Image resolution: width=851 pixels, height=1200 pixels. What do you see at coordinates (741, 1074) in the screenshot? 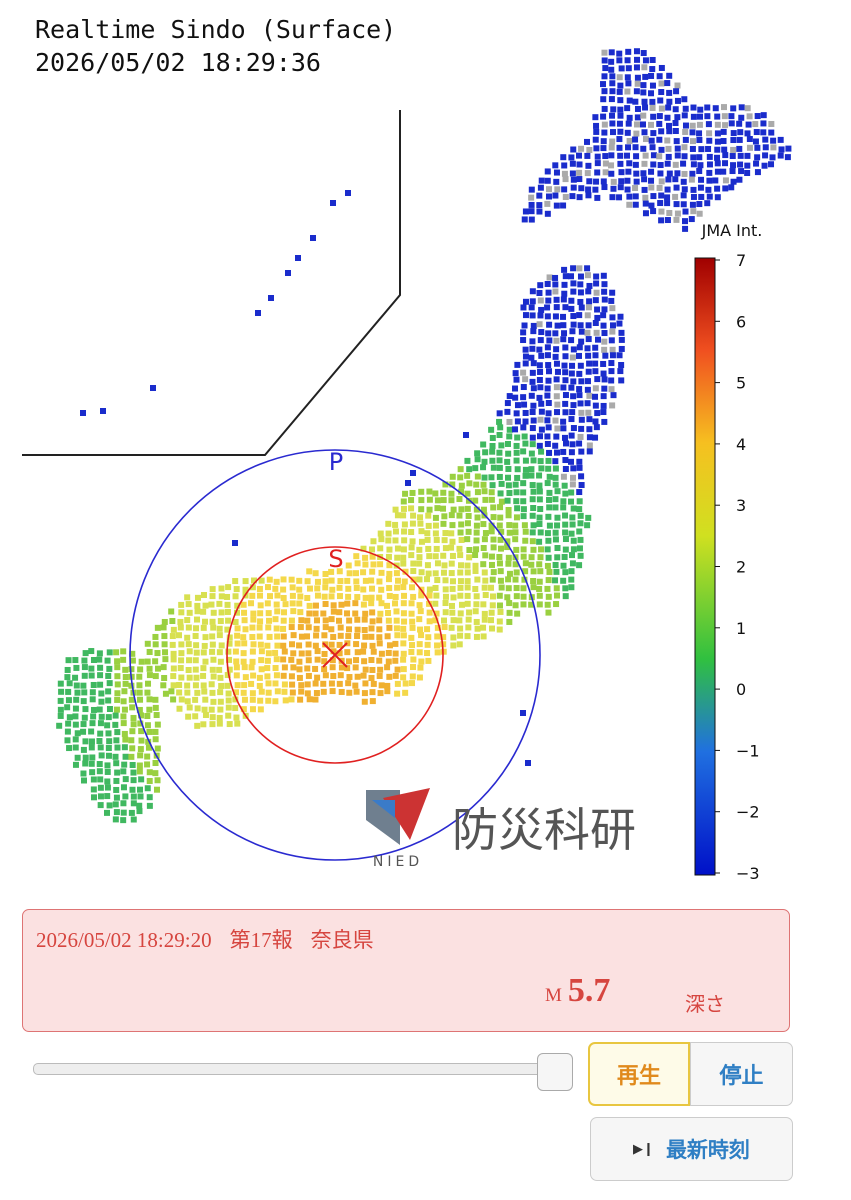
I see `stop-button: 停止` at bounding box center [741, 1074].